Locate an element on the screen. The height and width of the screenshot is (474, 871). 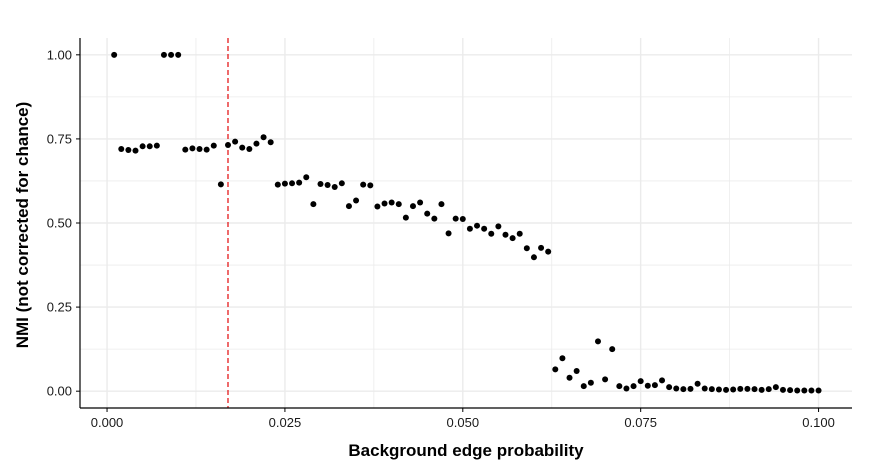
x-tick-label: 0.075 is located at coordinates (640, 422).